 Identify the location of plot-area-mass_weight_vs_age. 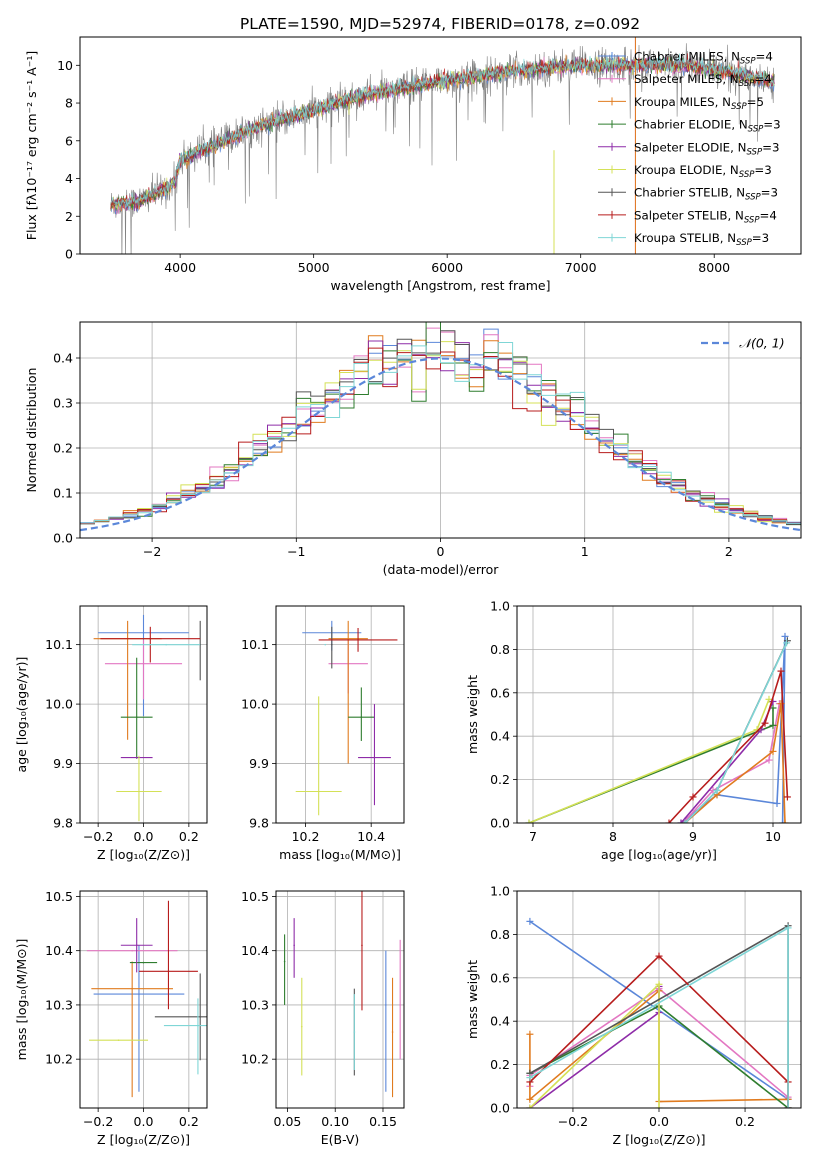
(658, 727).